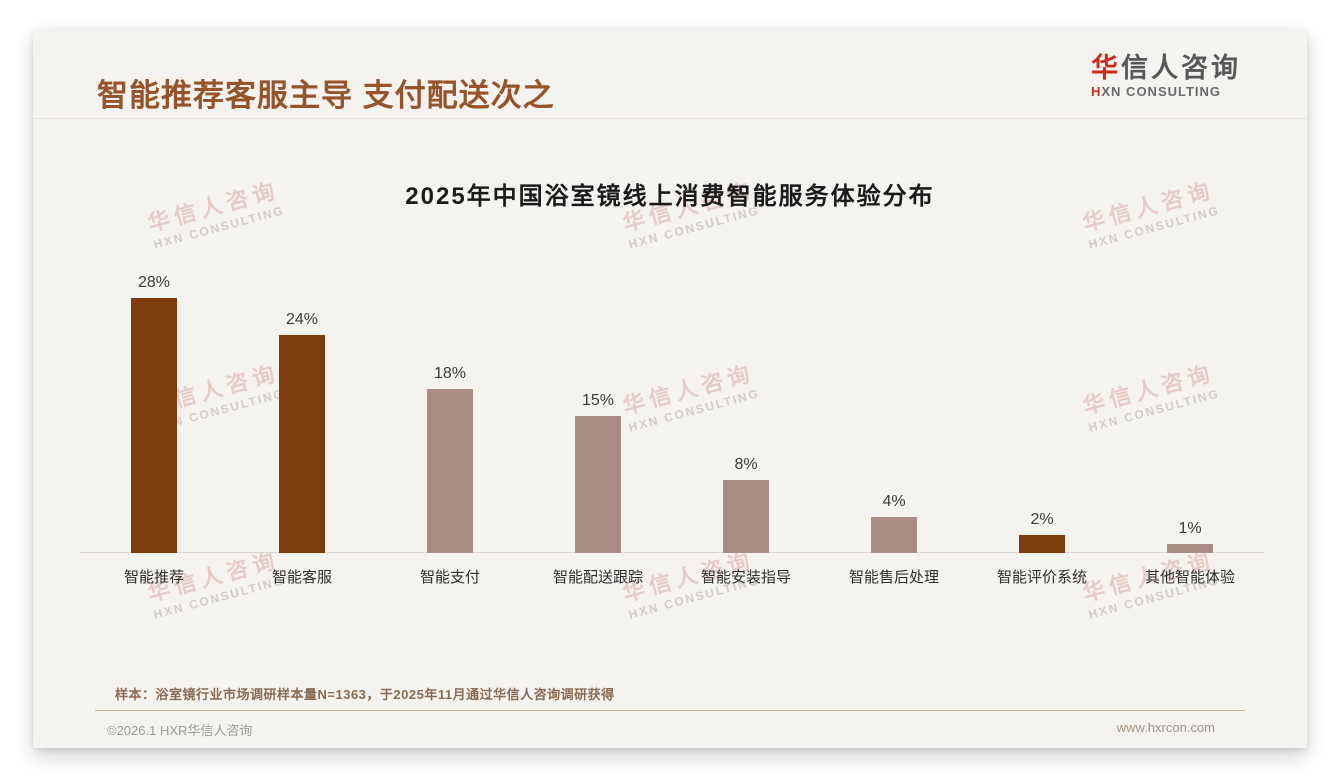  What do you see at coordinates (670, 196) in the screenshot?
I see `chart-title: 2025年中国浴室镜线上消费智能服务体验分布` at bounding box center [670, 196].